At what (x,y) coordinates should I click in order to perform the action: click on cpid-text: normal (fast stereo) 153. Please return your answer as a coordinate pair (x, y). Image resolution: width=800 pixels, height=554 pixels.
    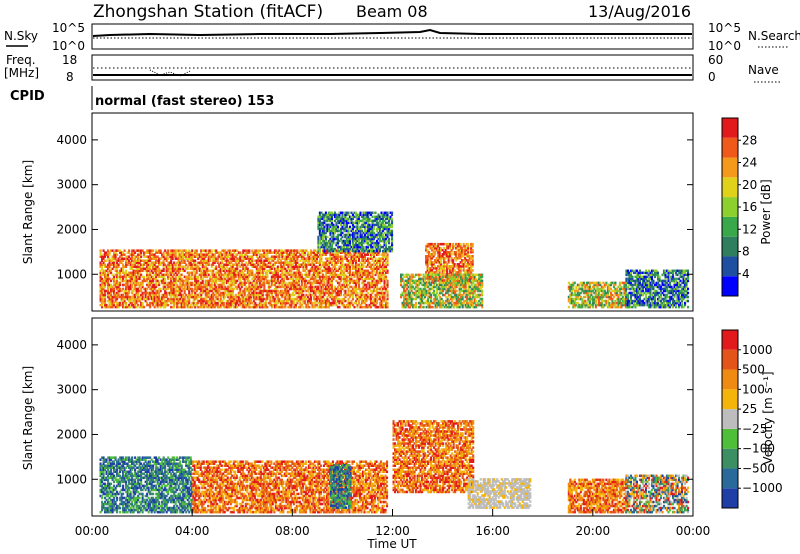
    Looking at the image, I should click on (184, 101).